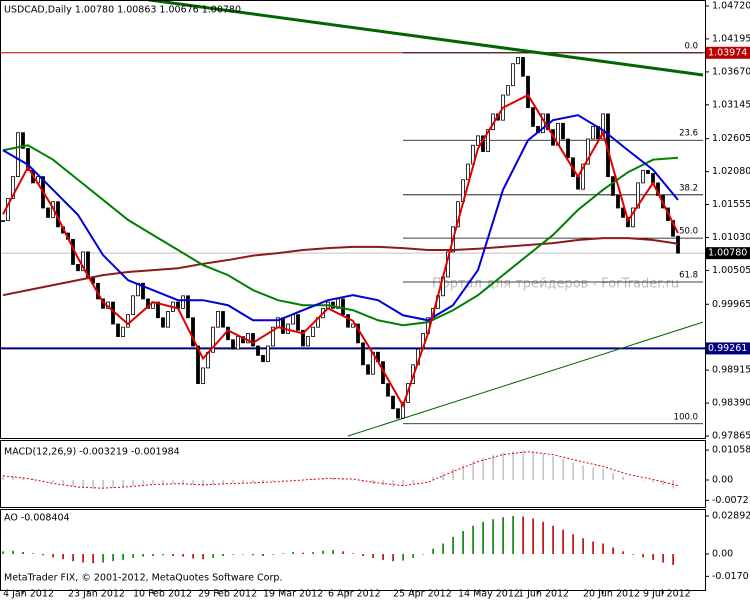  Describe the element at coordinates (555, 284) in the screenshot. I see `watermark: Портал для трейдеров - ForTrader.ru` at that location.